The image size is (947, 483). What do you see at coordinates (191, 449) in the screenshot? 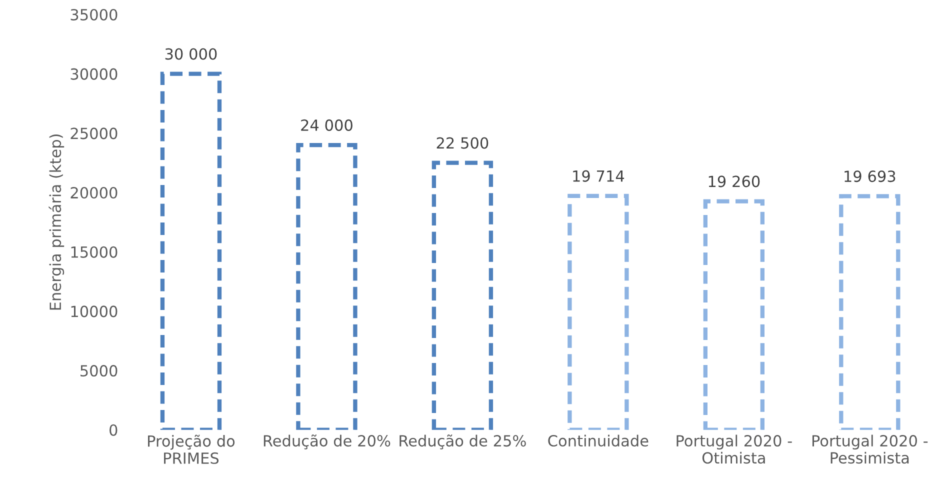
I see `x-tick-label: Projeção do PRIMES` at bounding box center [191, 449].